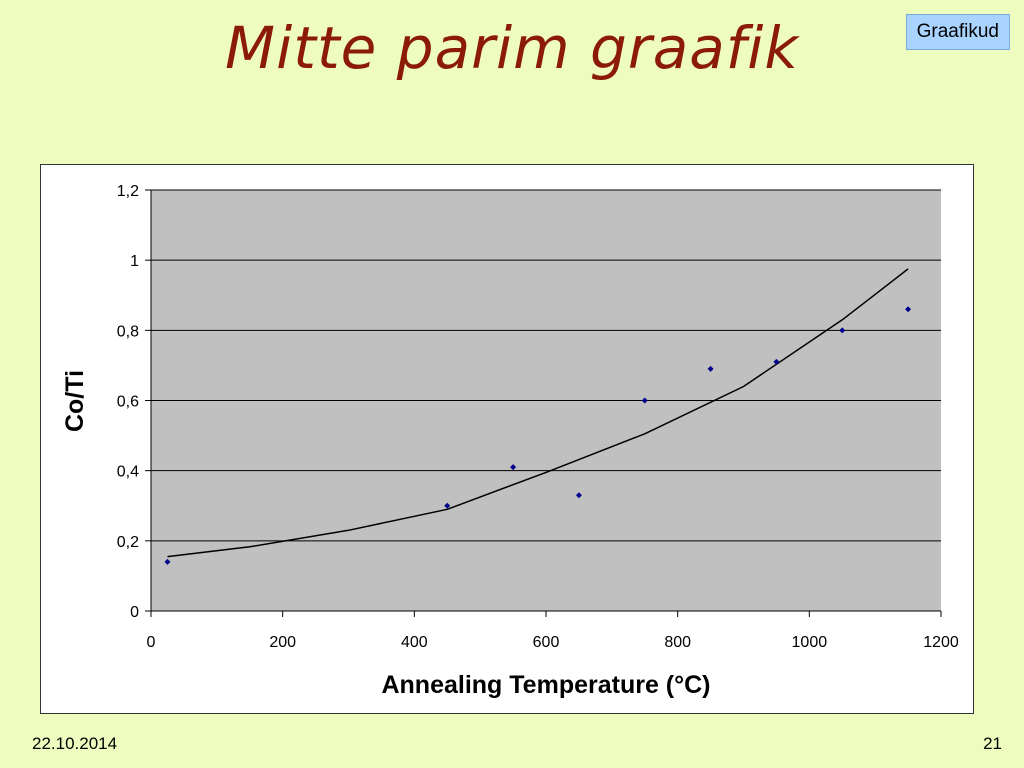 This screenshot has height=768, width=1024. Describe the element at coordinates (151, 642) in the screenshot. I see `x-tick-label: 0` at that location.